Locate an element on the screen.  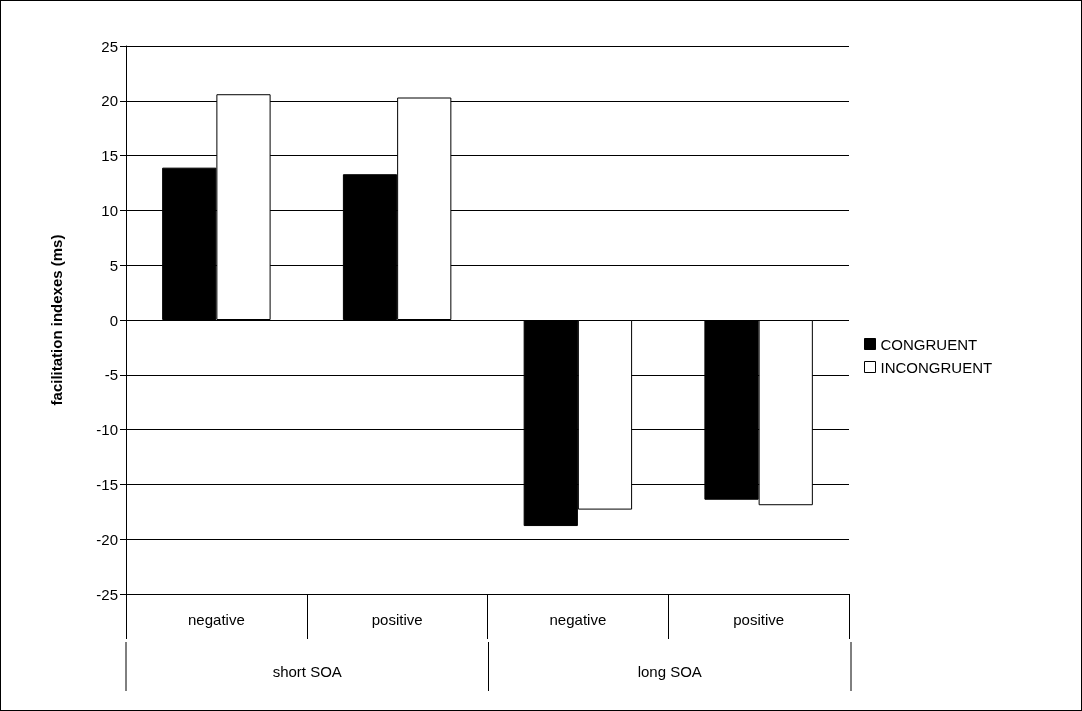
legend-label: CONGRUENT is located at coordinates (929, 344).